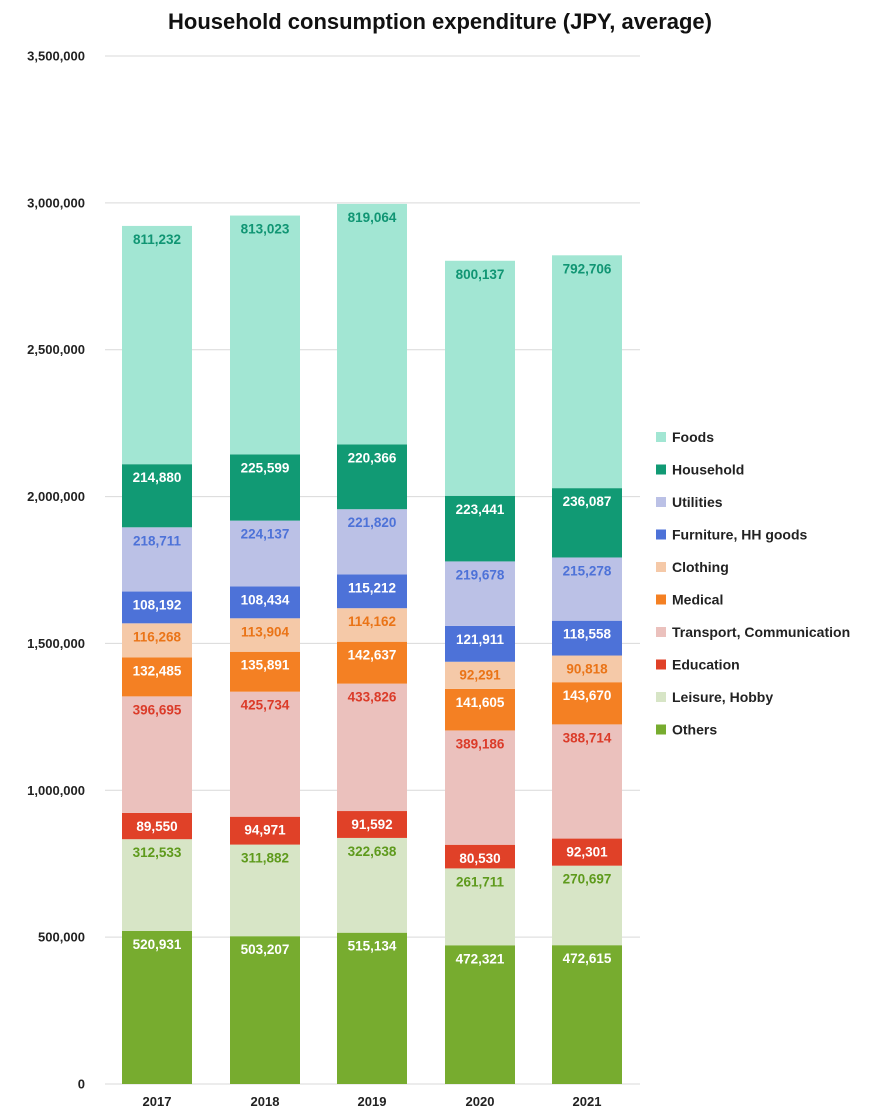 This screenshot has height=1113, width=881. Describe the element at coordinates (480, 702) in the screenshot. I see `segment-value-label: 141,605` at that location.